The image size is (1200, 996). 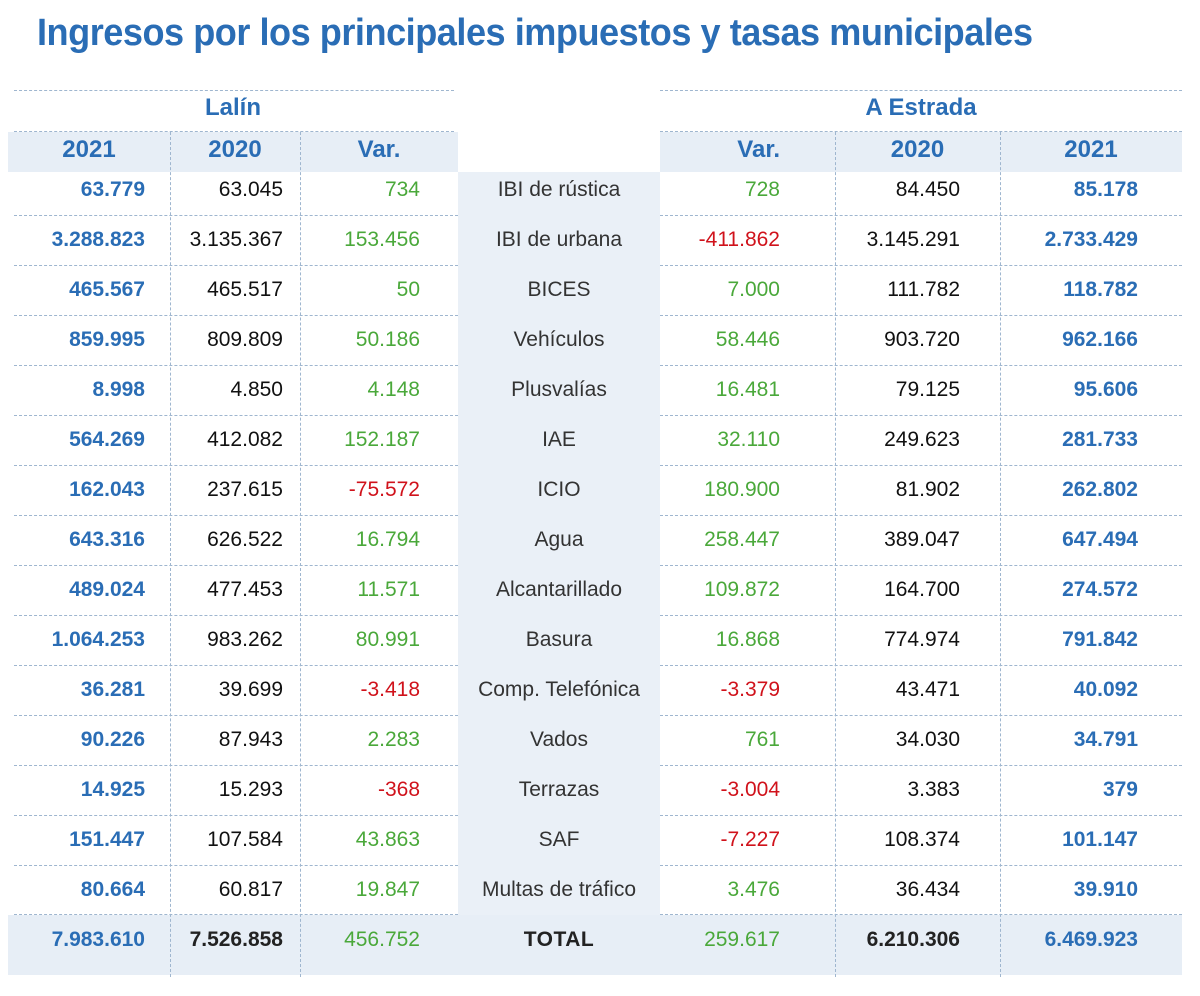 I want to click on cell-lalin-2021: 465.567, so click(x=107, y=289).